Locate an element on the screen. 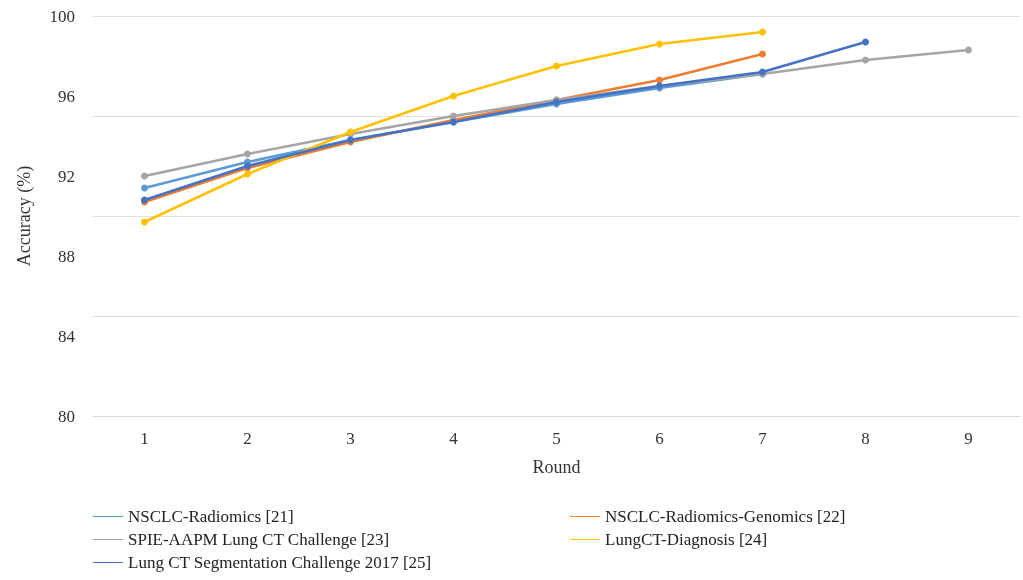 This screenshot has width=1023, height=580. y-tick-label: 100 is located at coordinates (62, 16).